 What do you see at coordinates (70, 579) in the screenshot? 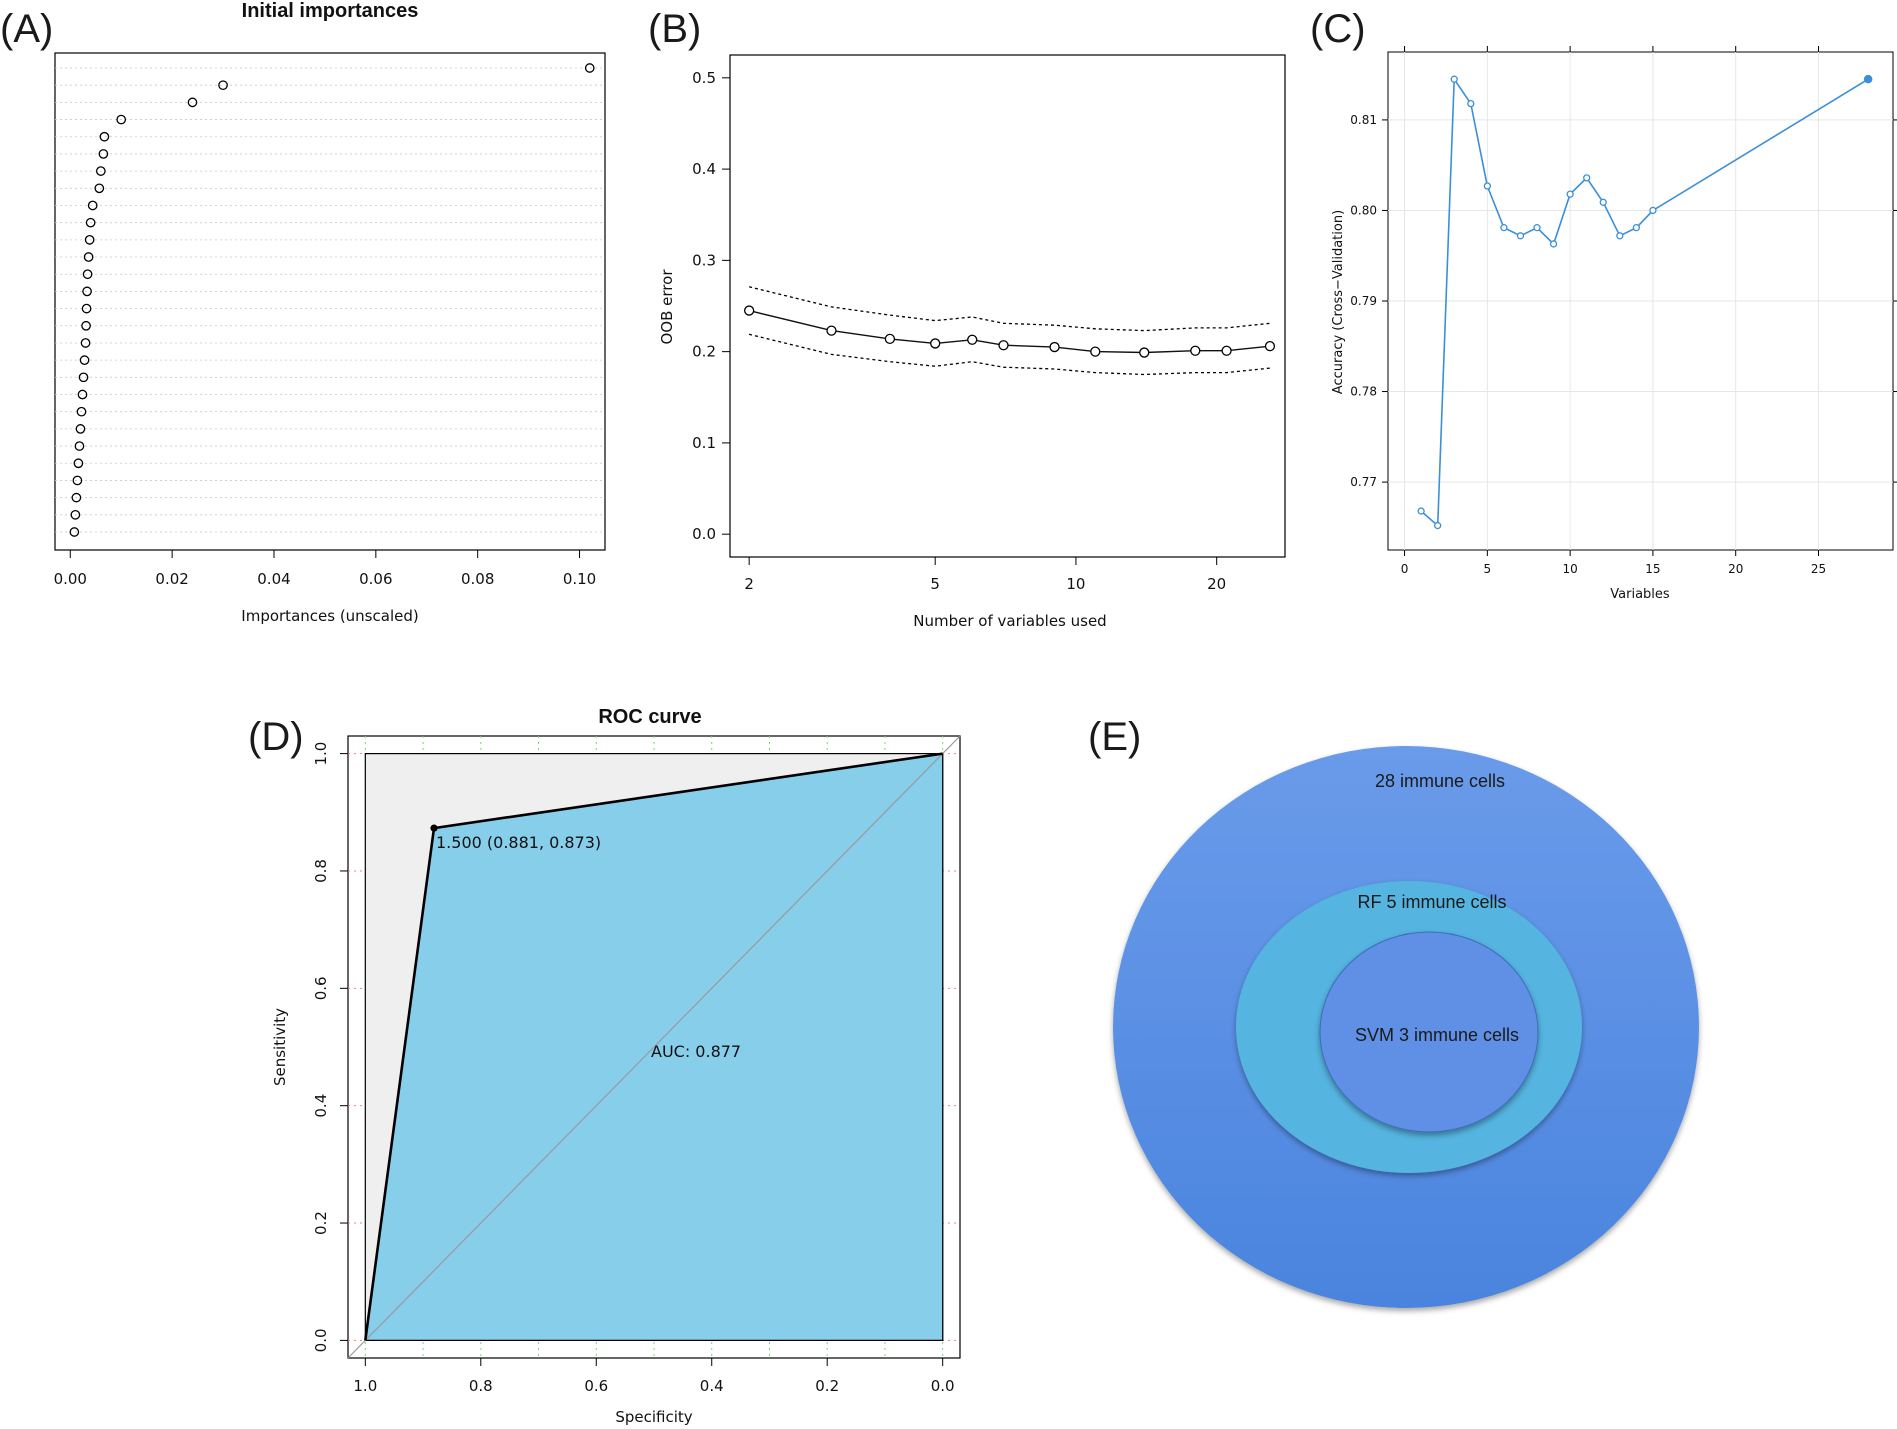
I see `panel-a-x-tick-label: 0.00` at bounding box center [70, 579].